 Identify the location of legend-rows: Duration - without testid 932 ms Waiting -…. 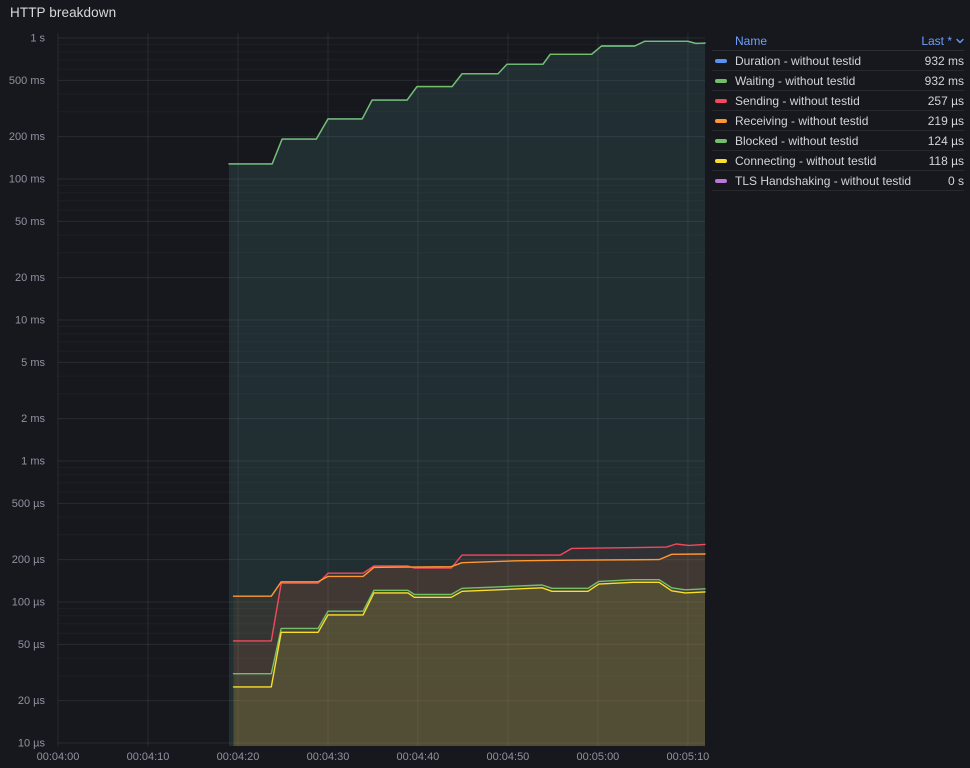
(838, 121).